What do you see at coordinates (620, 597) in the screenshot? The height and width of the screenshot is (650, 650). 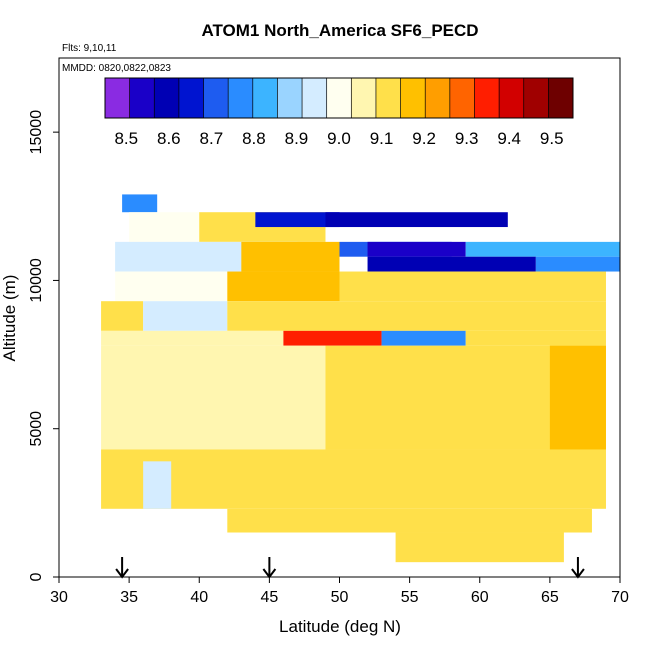 I see `x-tick-8: 70` at bounding box center [620, 597].